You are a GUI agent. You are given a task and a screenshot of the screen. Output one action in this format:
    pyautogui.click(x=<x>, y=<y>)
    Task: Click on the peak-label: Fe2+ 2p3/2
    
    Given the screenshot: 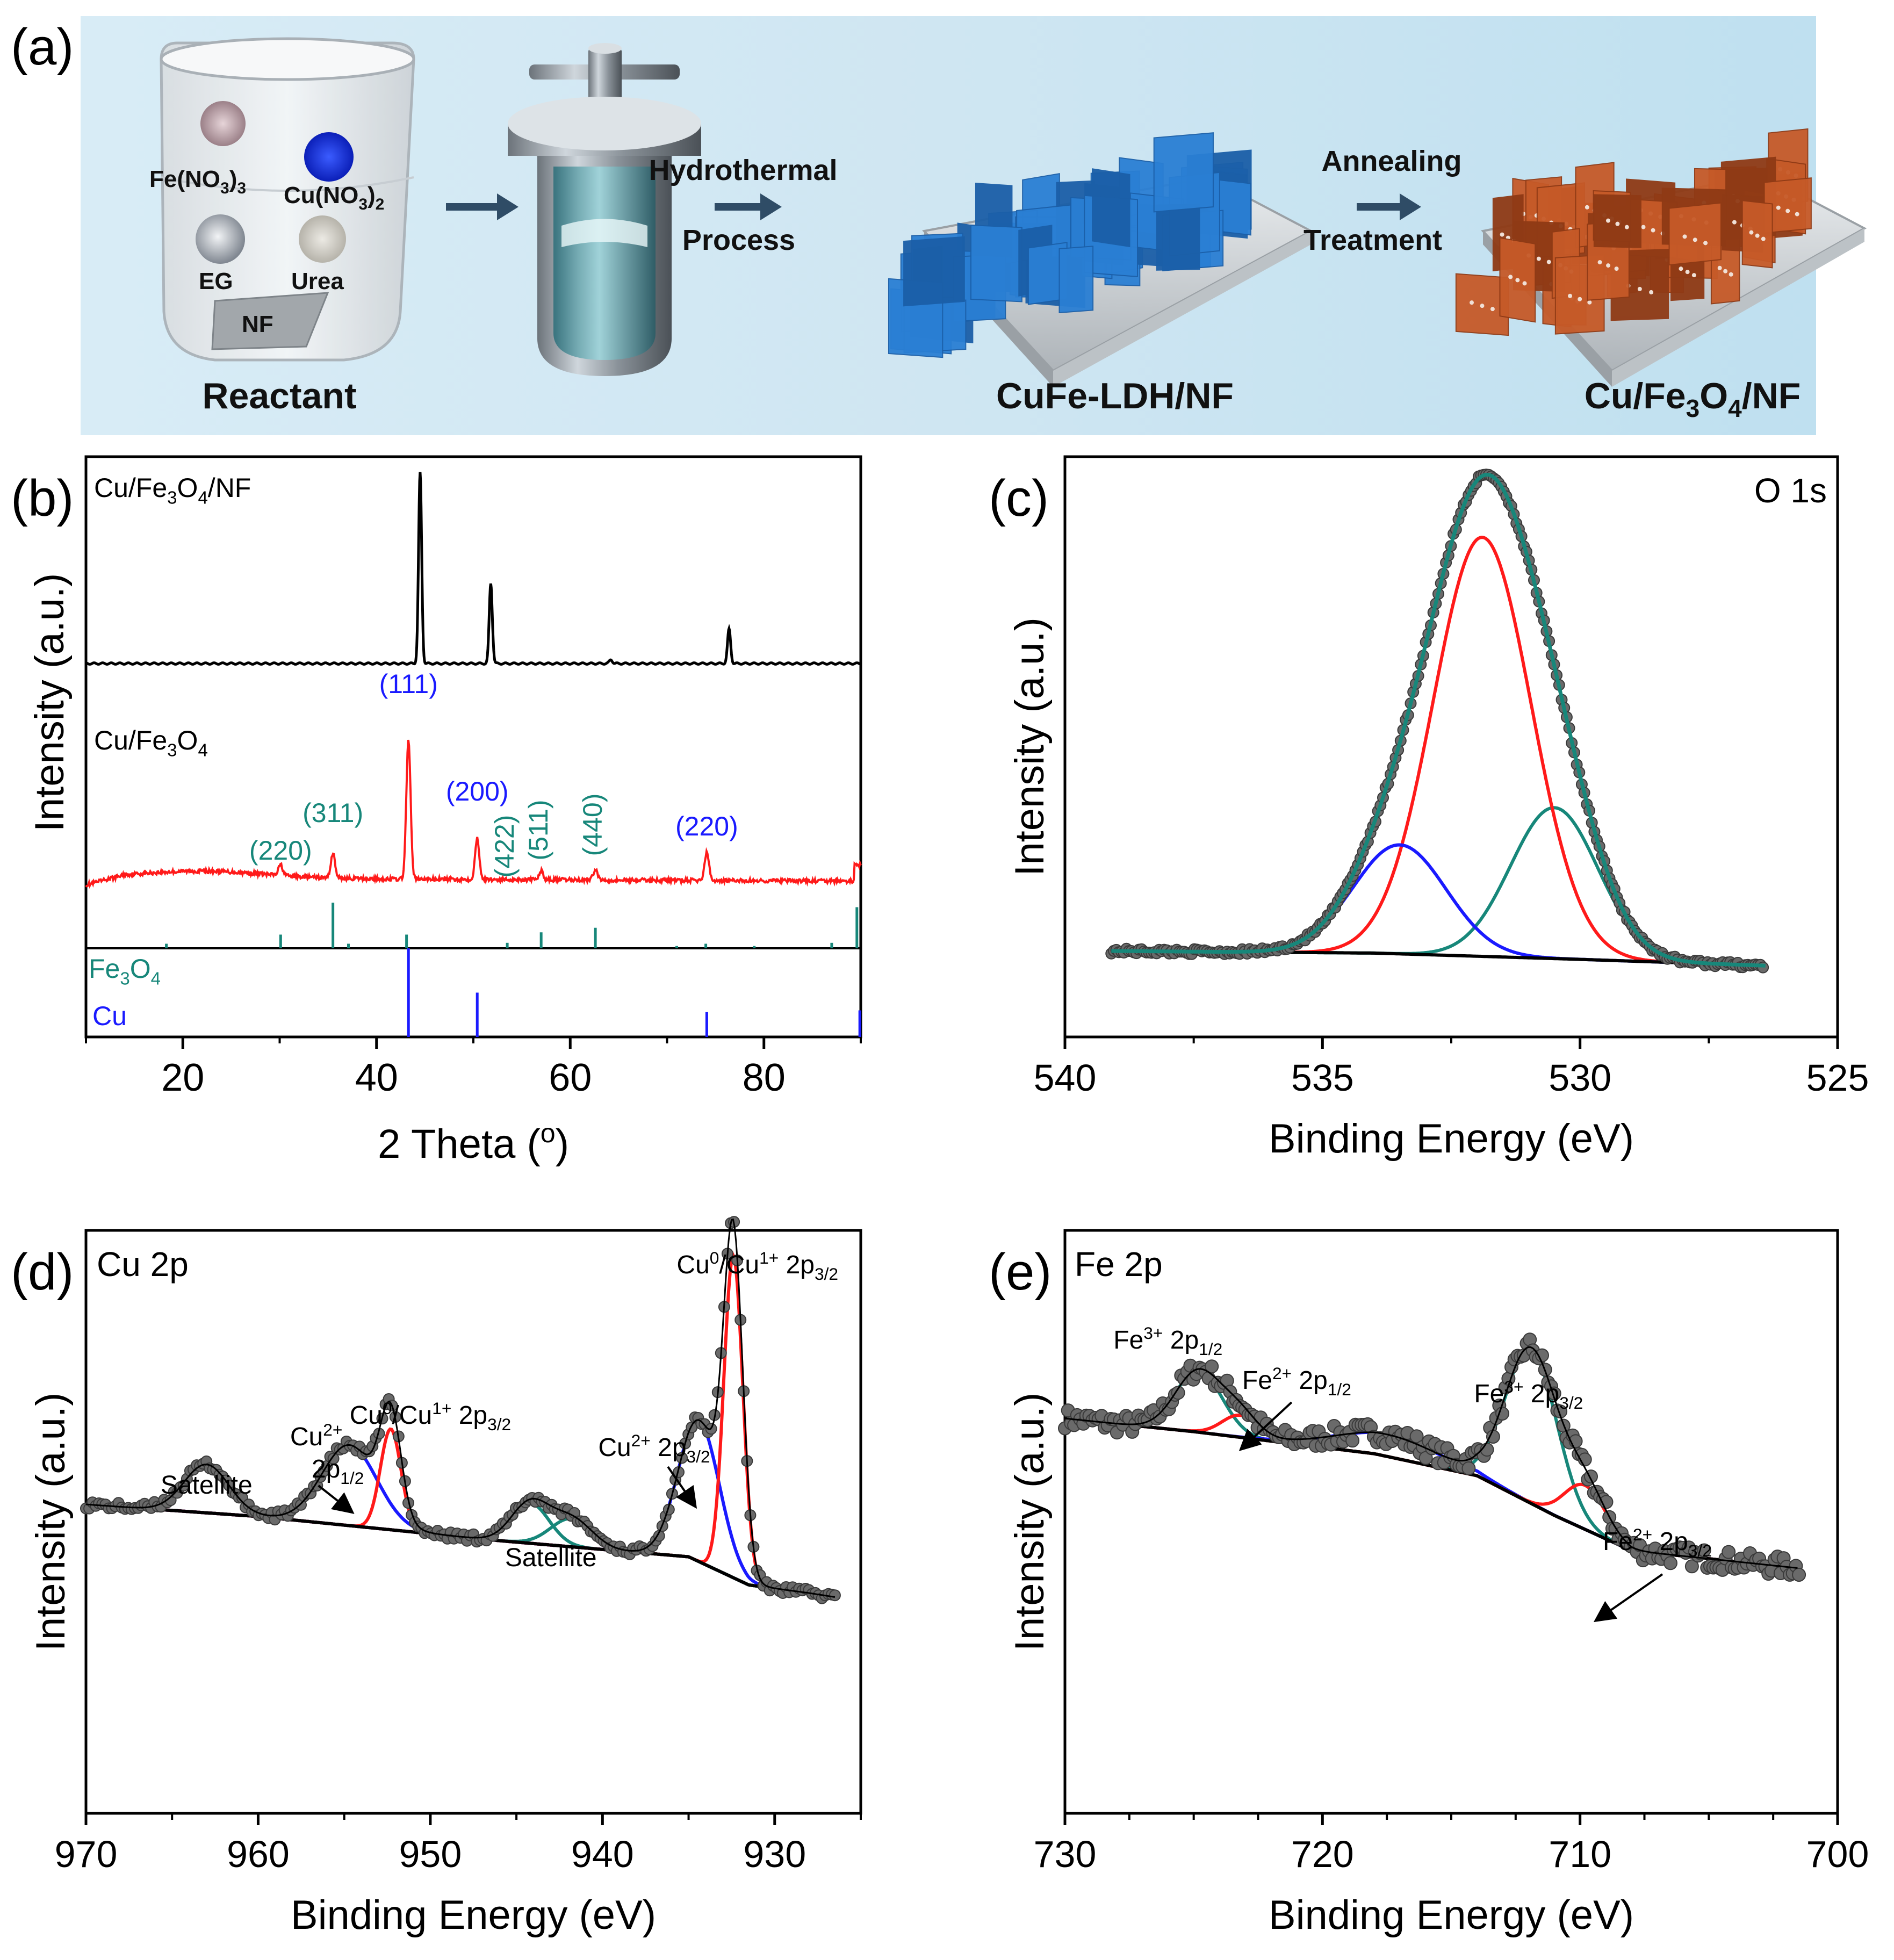 What is the action you would take?
    pyautogui.click(x=1658, y=1542)
    